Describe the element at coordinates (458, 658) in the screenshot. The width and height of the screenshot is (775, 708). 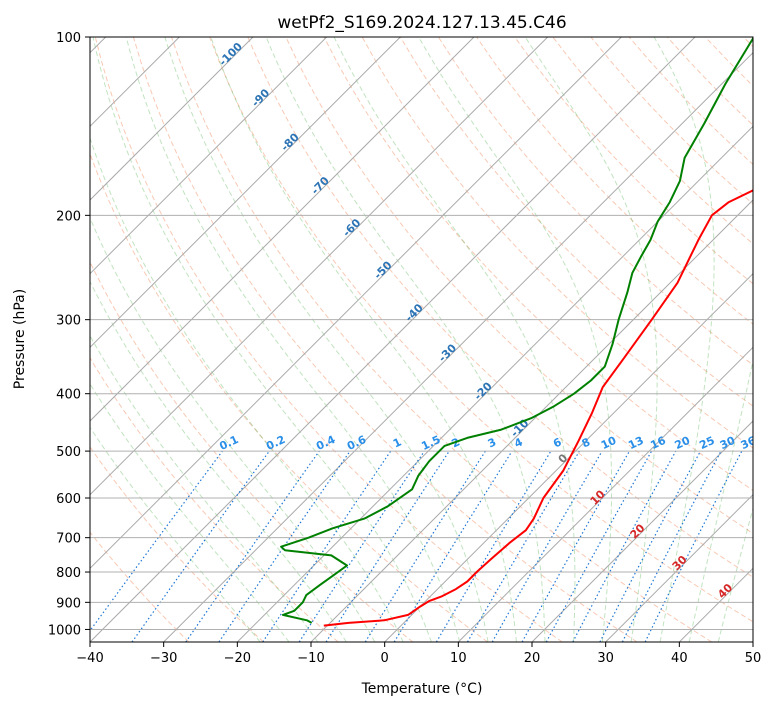
I see `x-tick-label: 10` at that location.